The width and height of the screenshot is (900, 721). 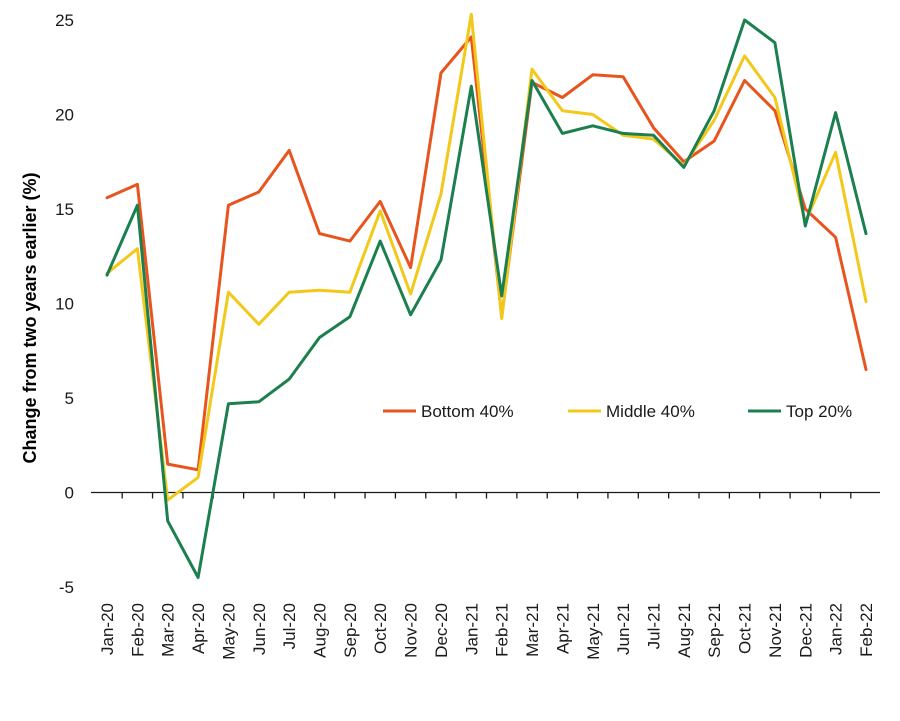 I want to click on x-axis, so click(x=485, y=495).